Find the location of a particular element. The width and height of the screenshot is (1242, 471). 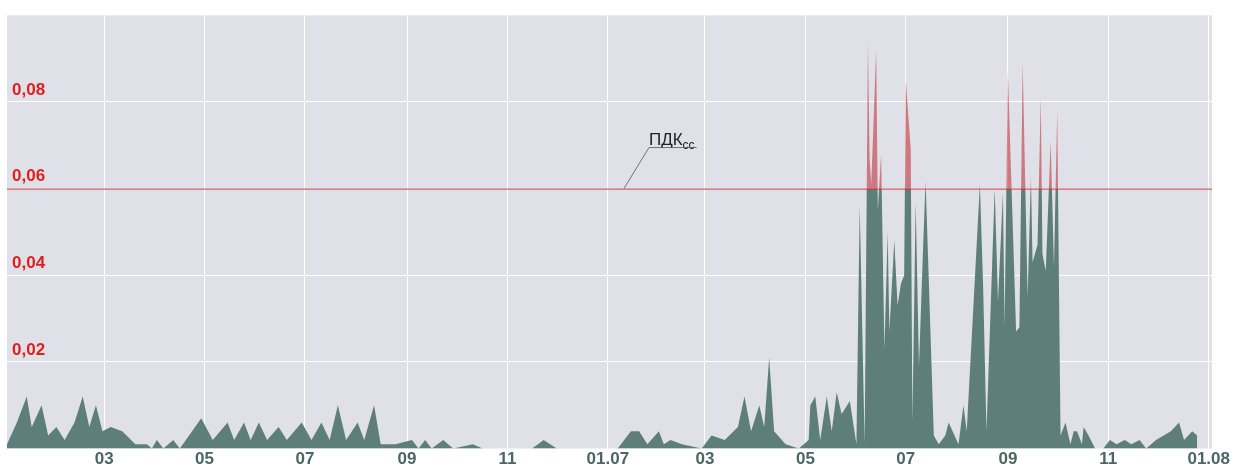

x-tick-label: 01.08 is located at coordinates (1208, 459).